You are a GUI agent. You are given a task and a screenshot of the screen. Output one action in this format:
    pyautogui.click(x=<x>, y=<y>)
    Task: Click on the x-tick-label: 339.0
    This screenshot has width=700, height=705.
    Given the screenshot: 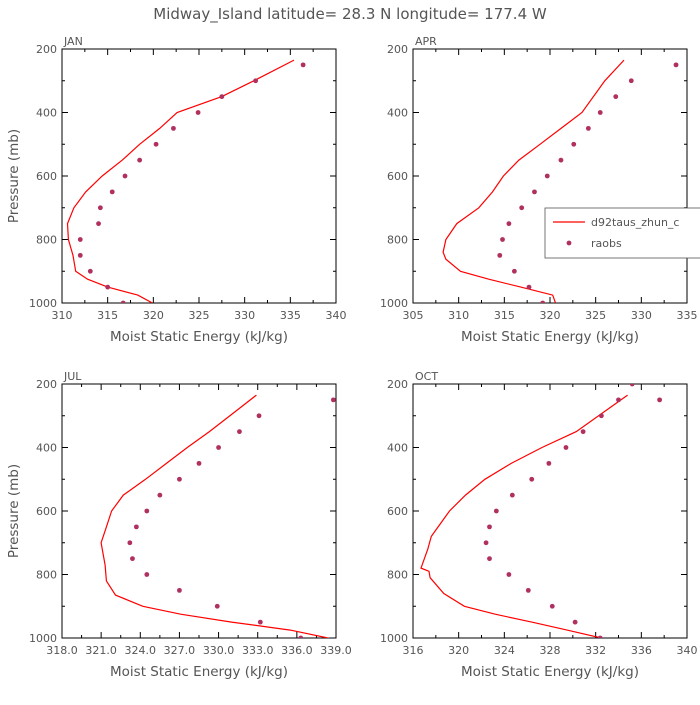 What is the action you would take?
    pyautogui.click(x=336, y=650)
    